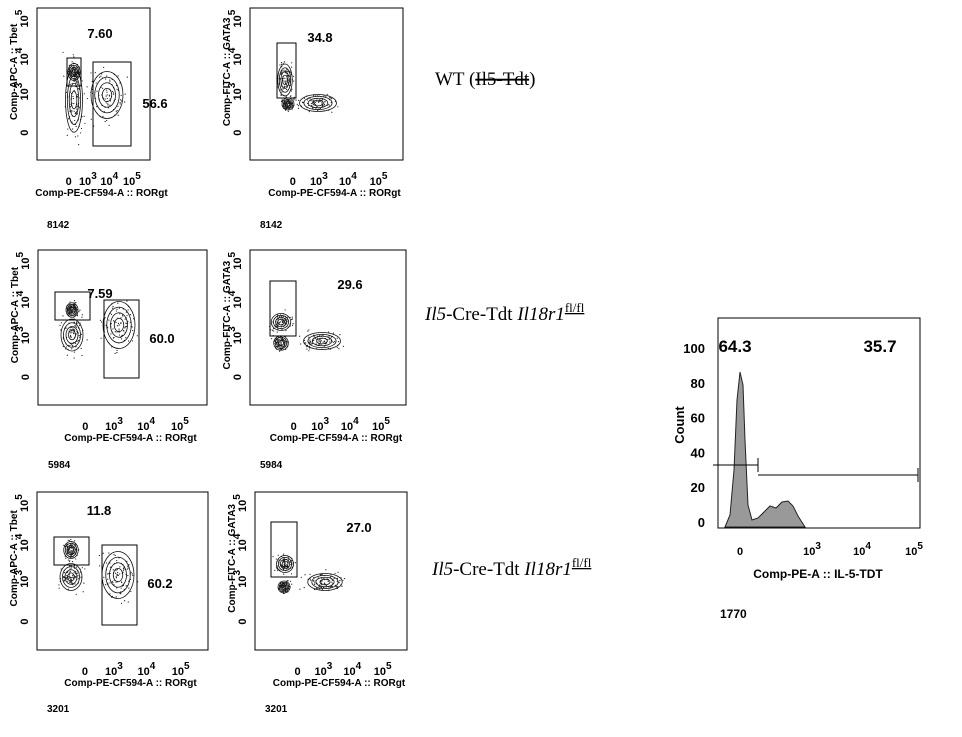  I want to click on tick-label: 100, so click(694, 348).